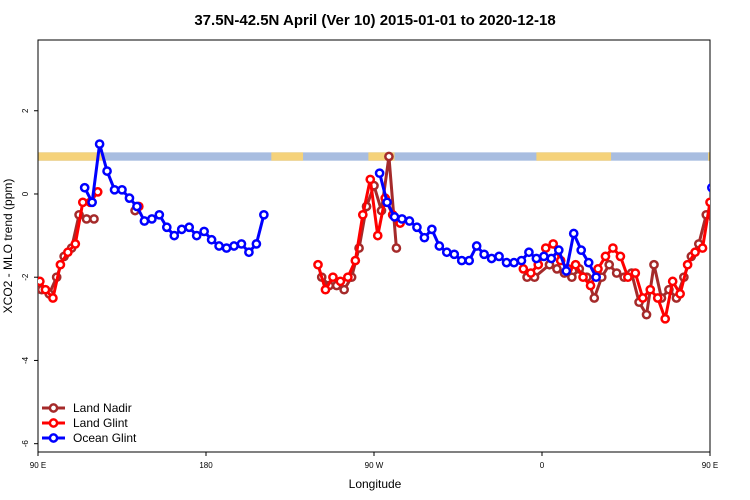 This screenshot has height=500, width=750. I want to click on land-nadir-line, so click(359, 223).